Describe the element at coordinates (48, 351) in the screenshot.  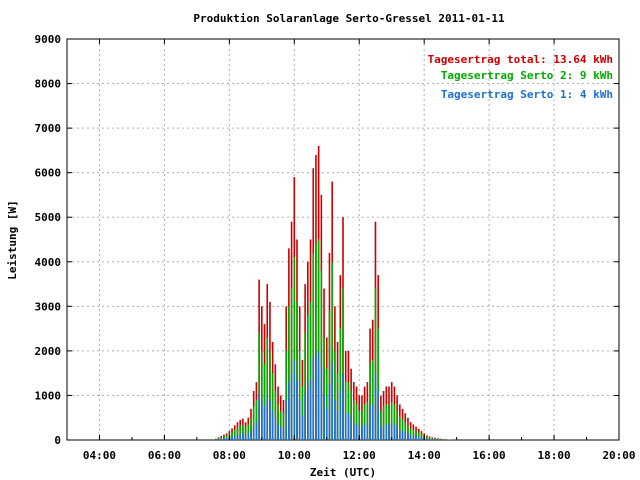
I see `y-tick-label: 2000` at that location.